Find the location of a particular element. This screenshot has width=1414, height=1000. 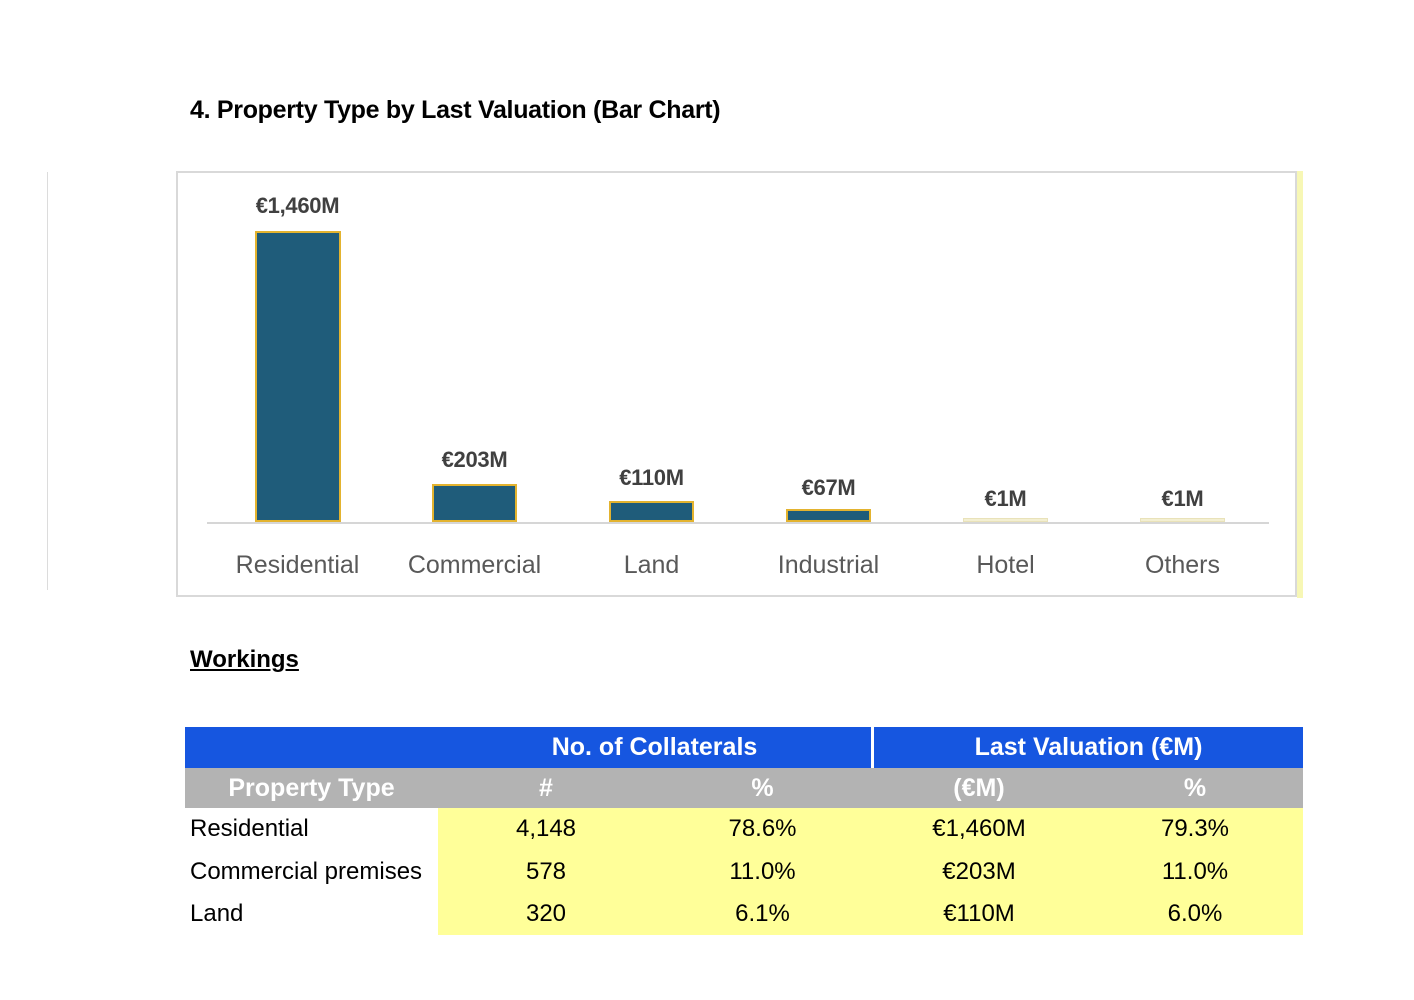

cell-valuation: €110M is located at coordinates (979, 914).